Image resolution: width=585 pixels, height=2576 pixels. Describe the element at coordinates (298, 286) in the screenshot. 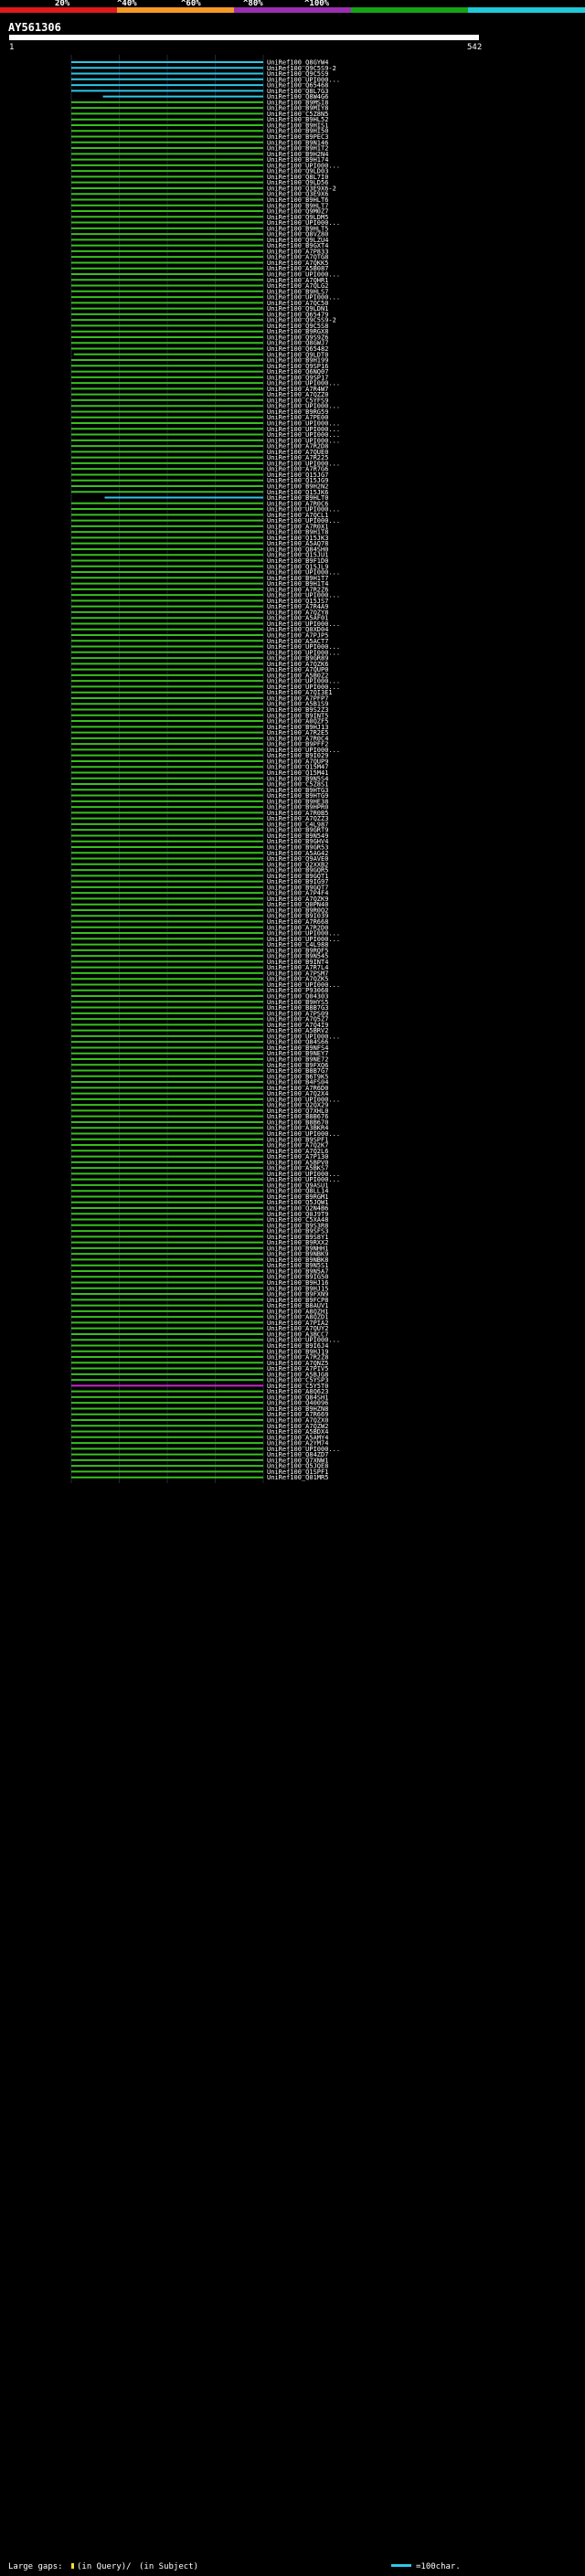

I see `hit-label: UniRef100_A7QLG2` at that location.